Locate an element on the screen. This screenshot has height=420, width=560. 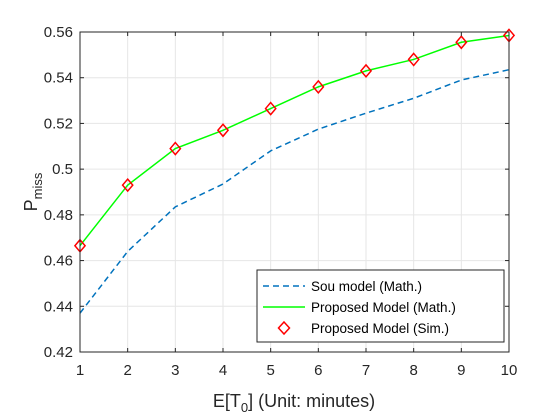
x-axis-label: E[T0] (Unit: minutes) is located at coordinates (294, 403).